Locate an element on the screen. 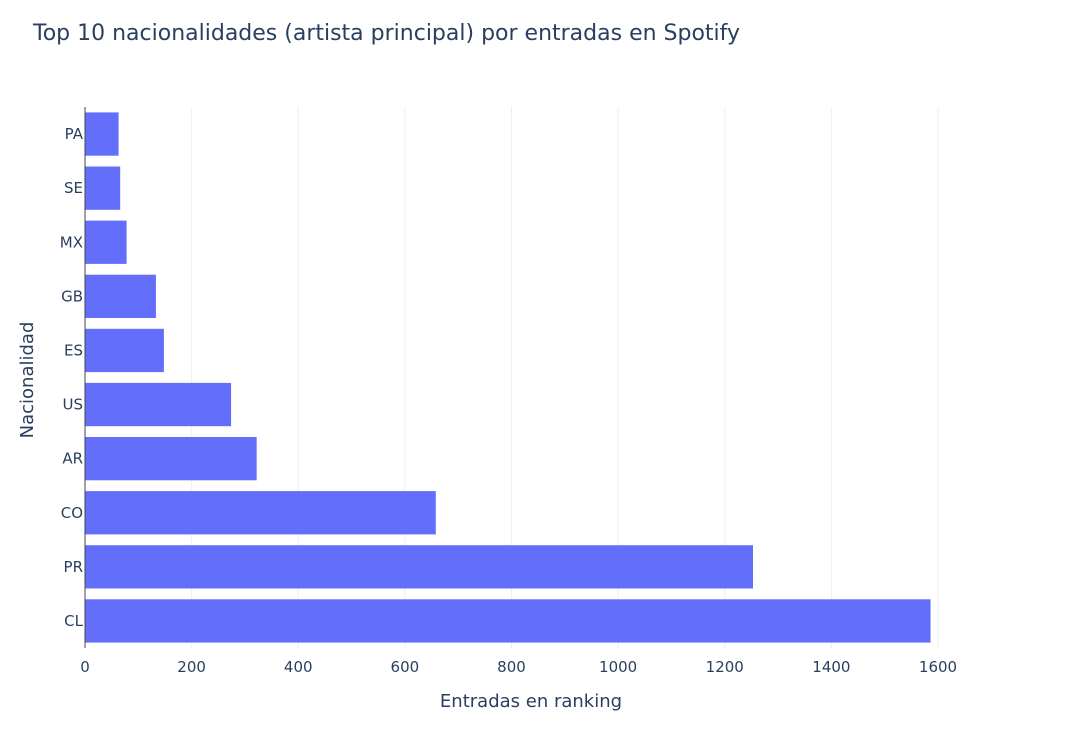  x-tick-label: 0 is located at coordinates (85, 667).